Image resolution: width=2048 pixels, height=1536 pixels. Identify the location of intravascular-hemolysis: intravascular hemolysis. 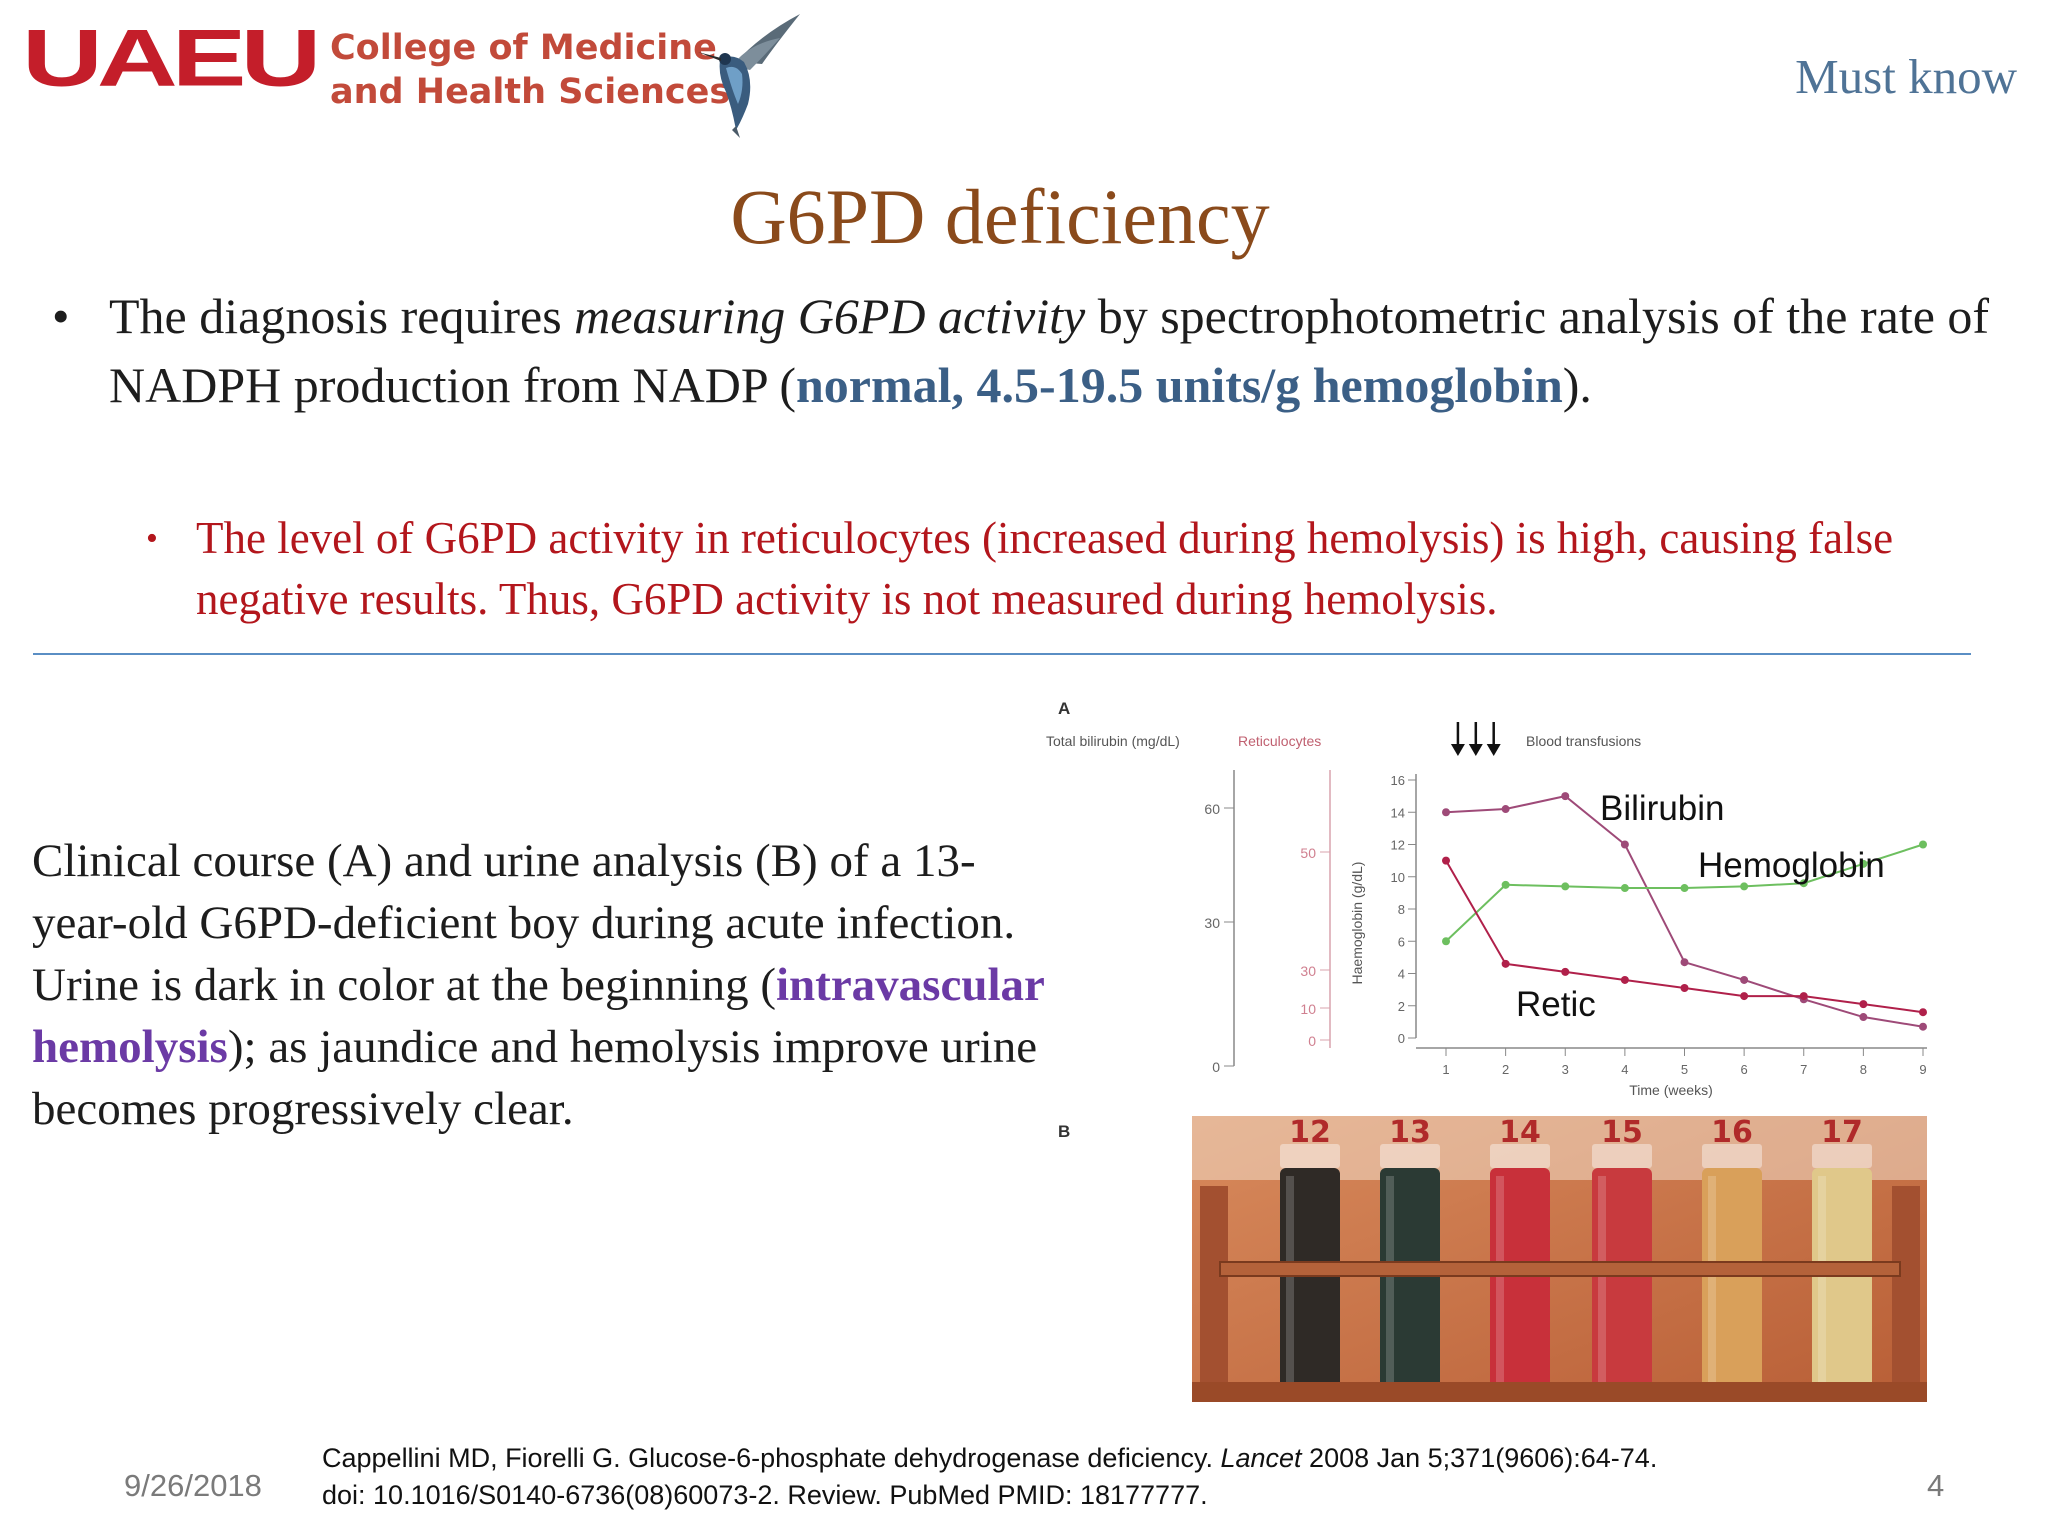
(538, 1016).